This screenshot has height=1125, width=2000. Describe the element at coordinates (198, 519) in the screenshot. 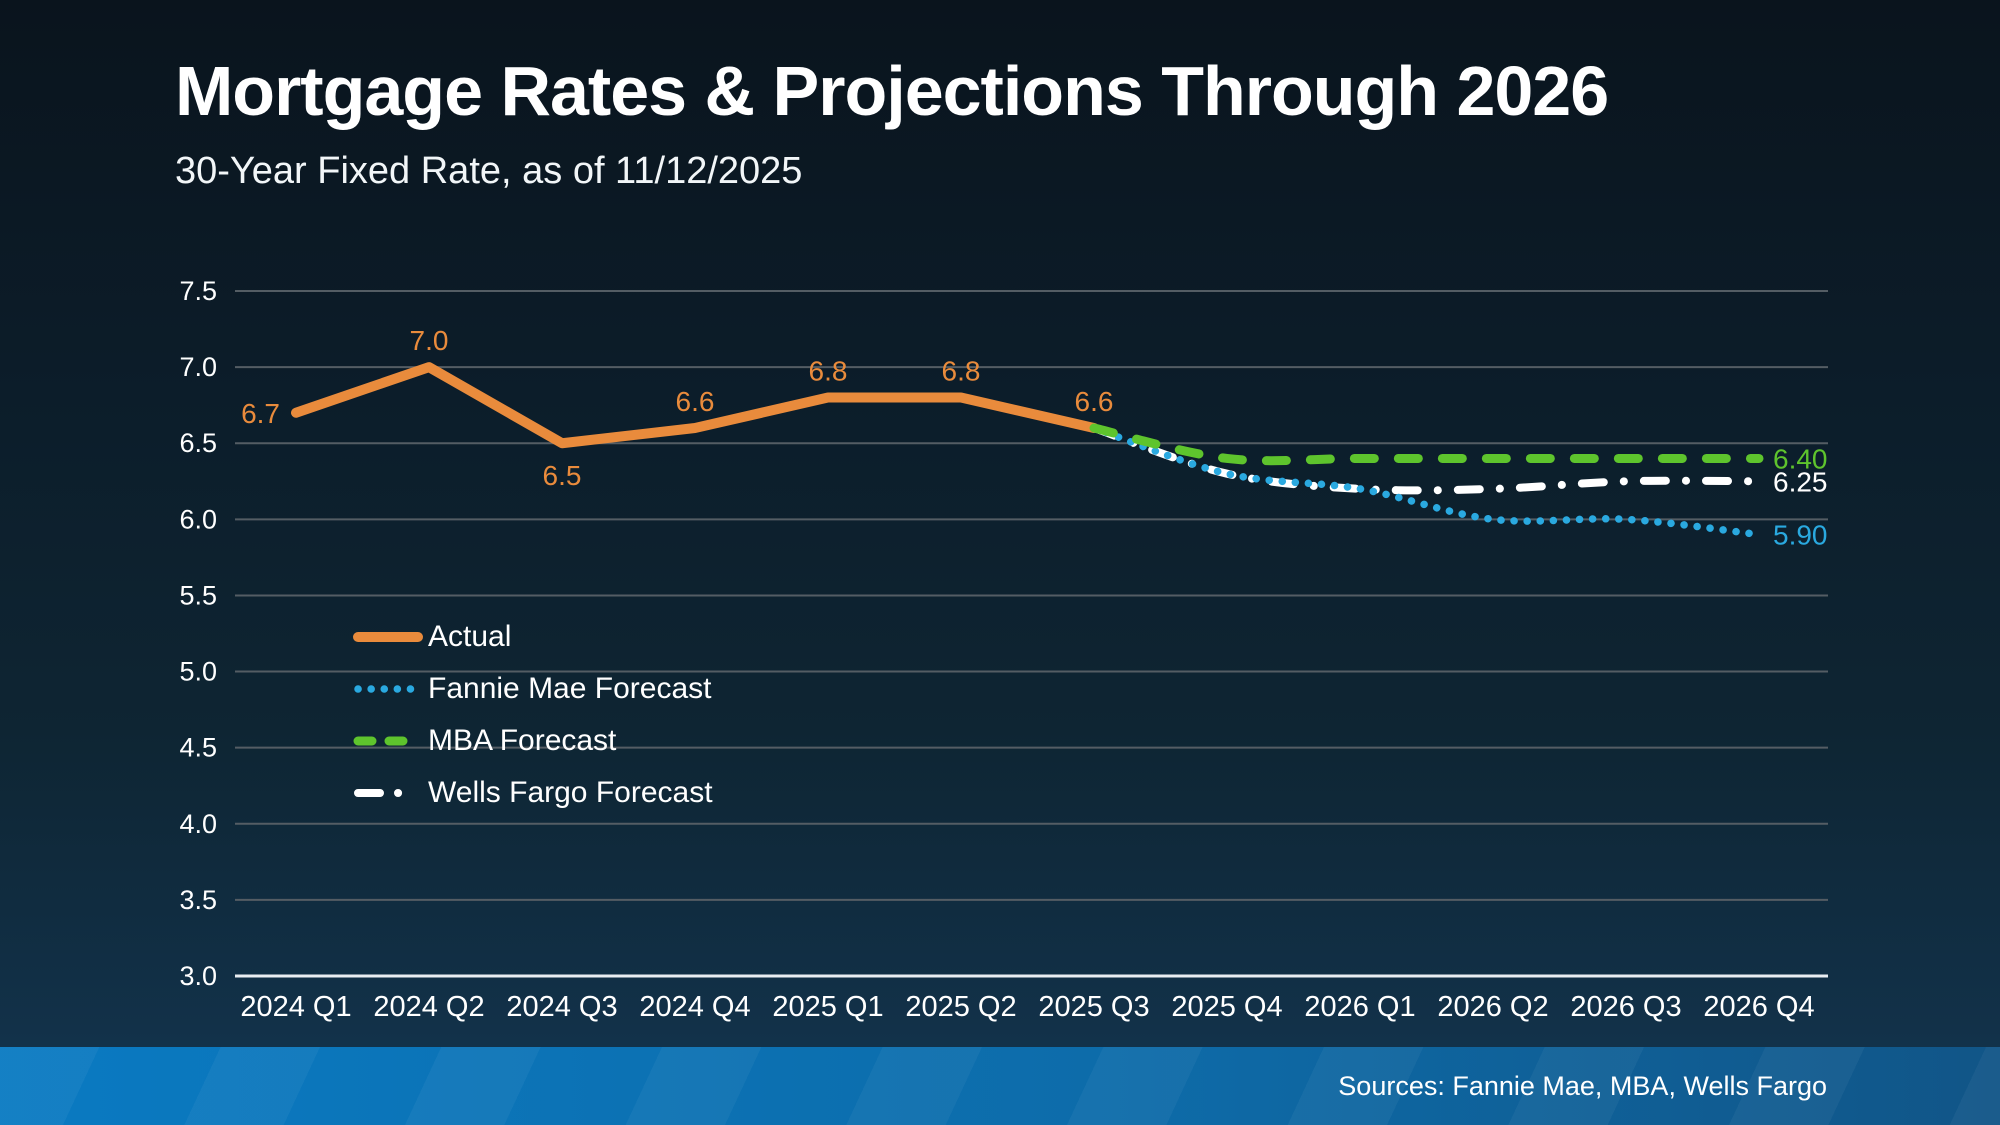

I see `y-tick-label-6.0: 6.0` at that location.